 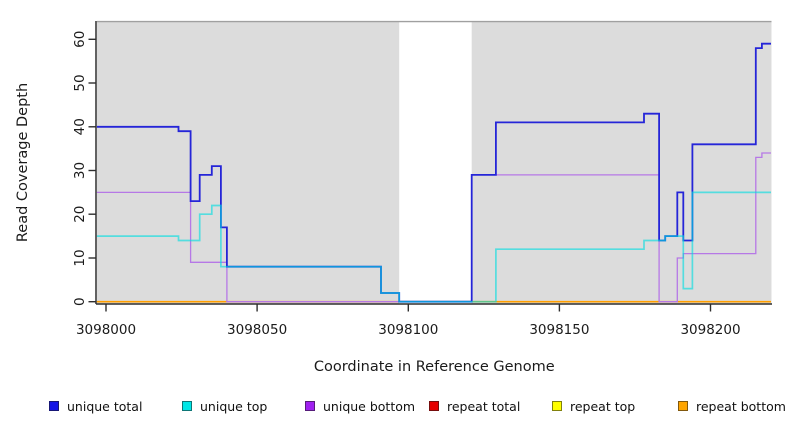 I want to click on y-tick-label: 10, so click(x=80, y=257).